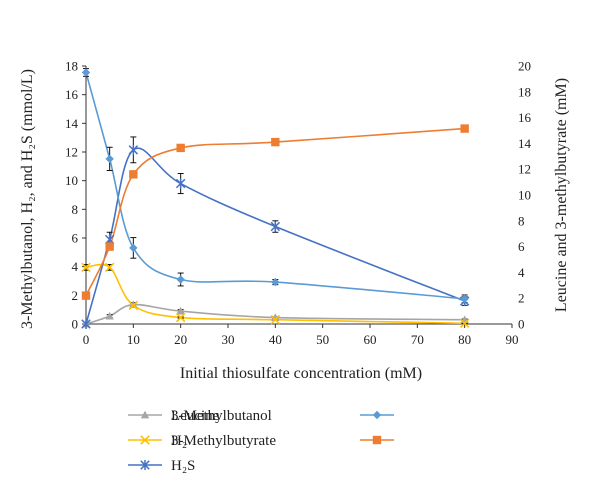 The width and height of the screenshot is (600, 504). I want to click on y-right-tick-label: 12, so click(524, 169).